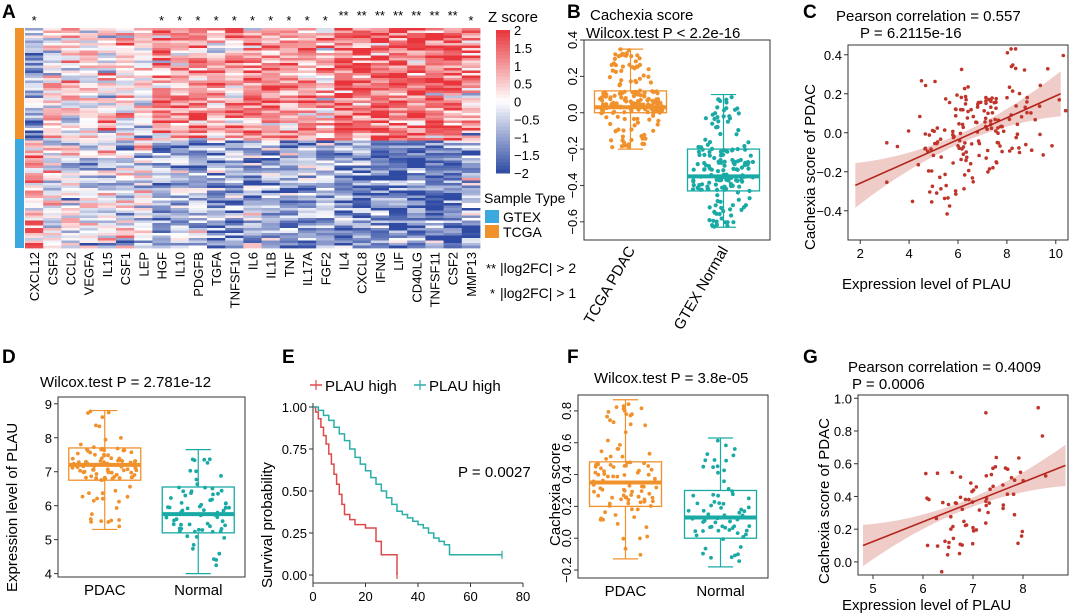 This screenshot has width=1072, height=615. Describe the element at coordinates (294, 575) in the screenshot. I see `y-tick-label: 0.00` at that location.